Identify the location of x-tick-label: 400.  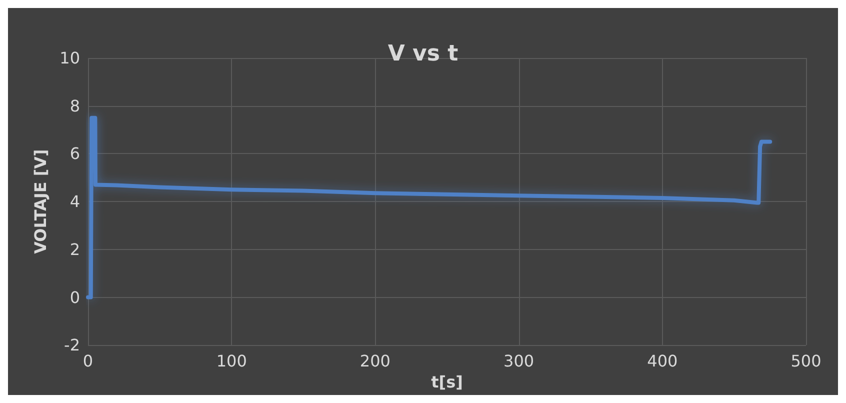
(662, 361).